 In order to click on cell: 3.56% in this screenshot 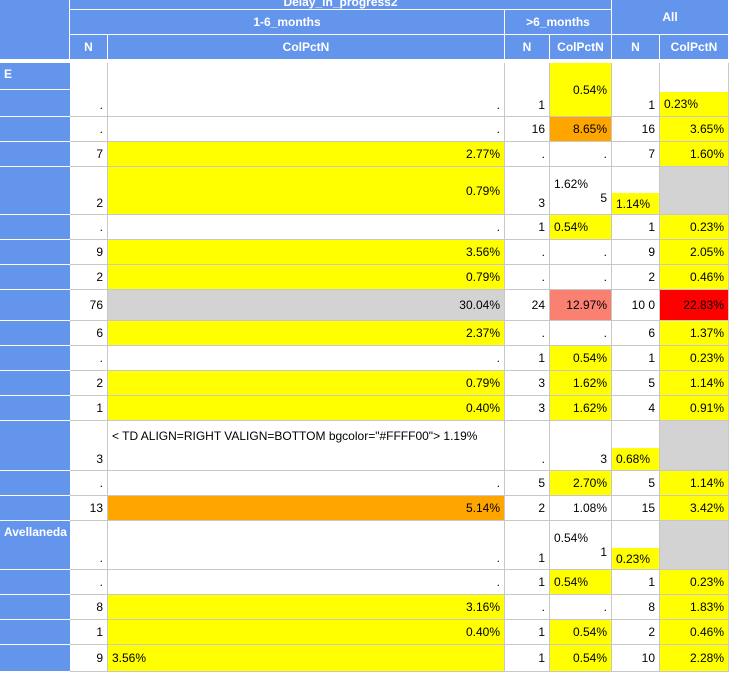, I will do `click(306, 658)`.